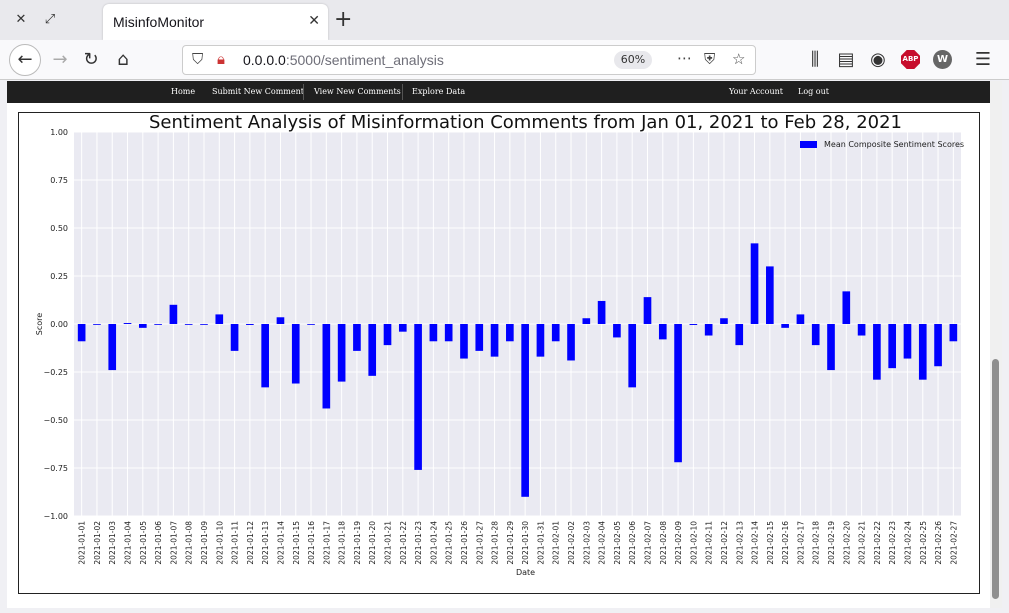  I want to click on x-tick-label: 2021-01-18, so click(342, 543).